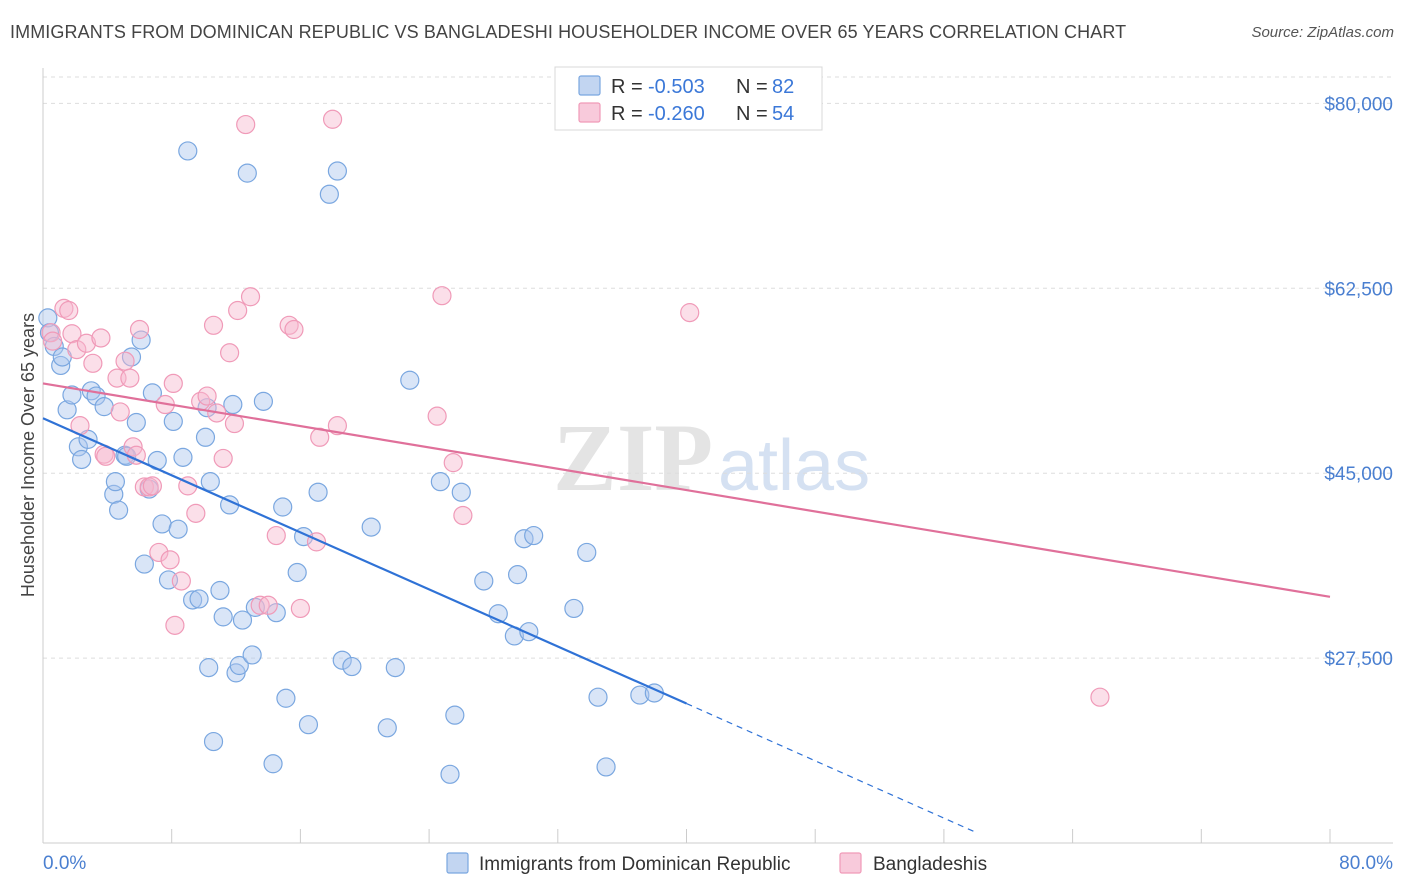 This screenshot has height=892, width=1406. Describe the element at coordinates (633, 457) in the screenshot. I see `watermark-zip: ZIP` at that location.